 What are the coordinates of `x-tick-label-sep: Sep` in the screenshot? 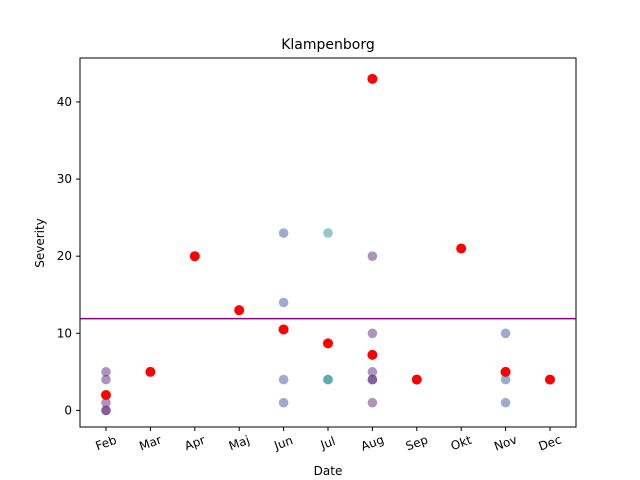 It's located at (417, 443).